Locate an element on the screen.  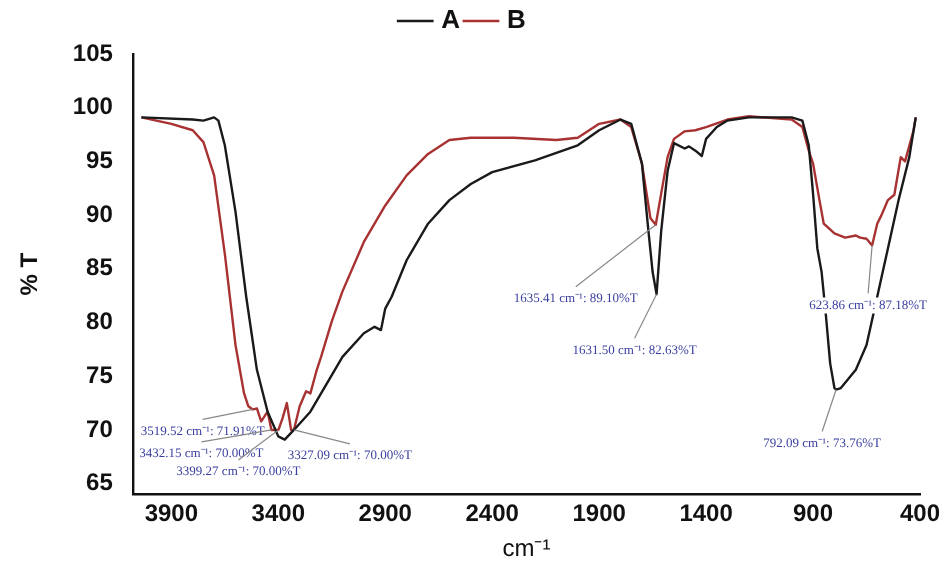
y-tick-label: 85 is located at coordinates (100, 267).